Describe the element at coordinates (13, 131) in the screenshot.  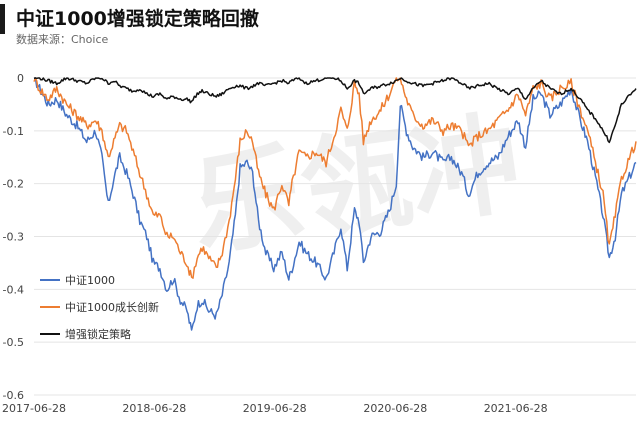
I see `y-tick-label: -0.1` at that location.